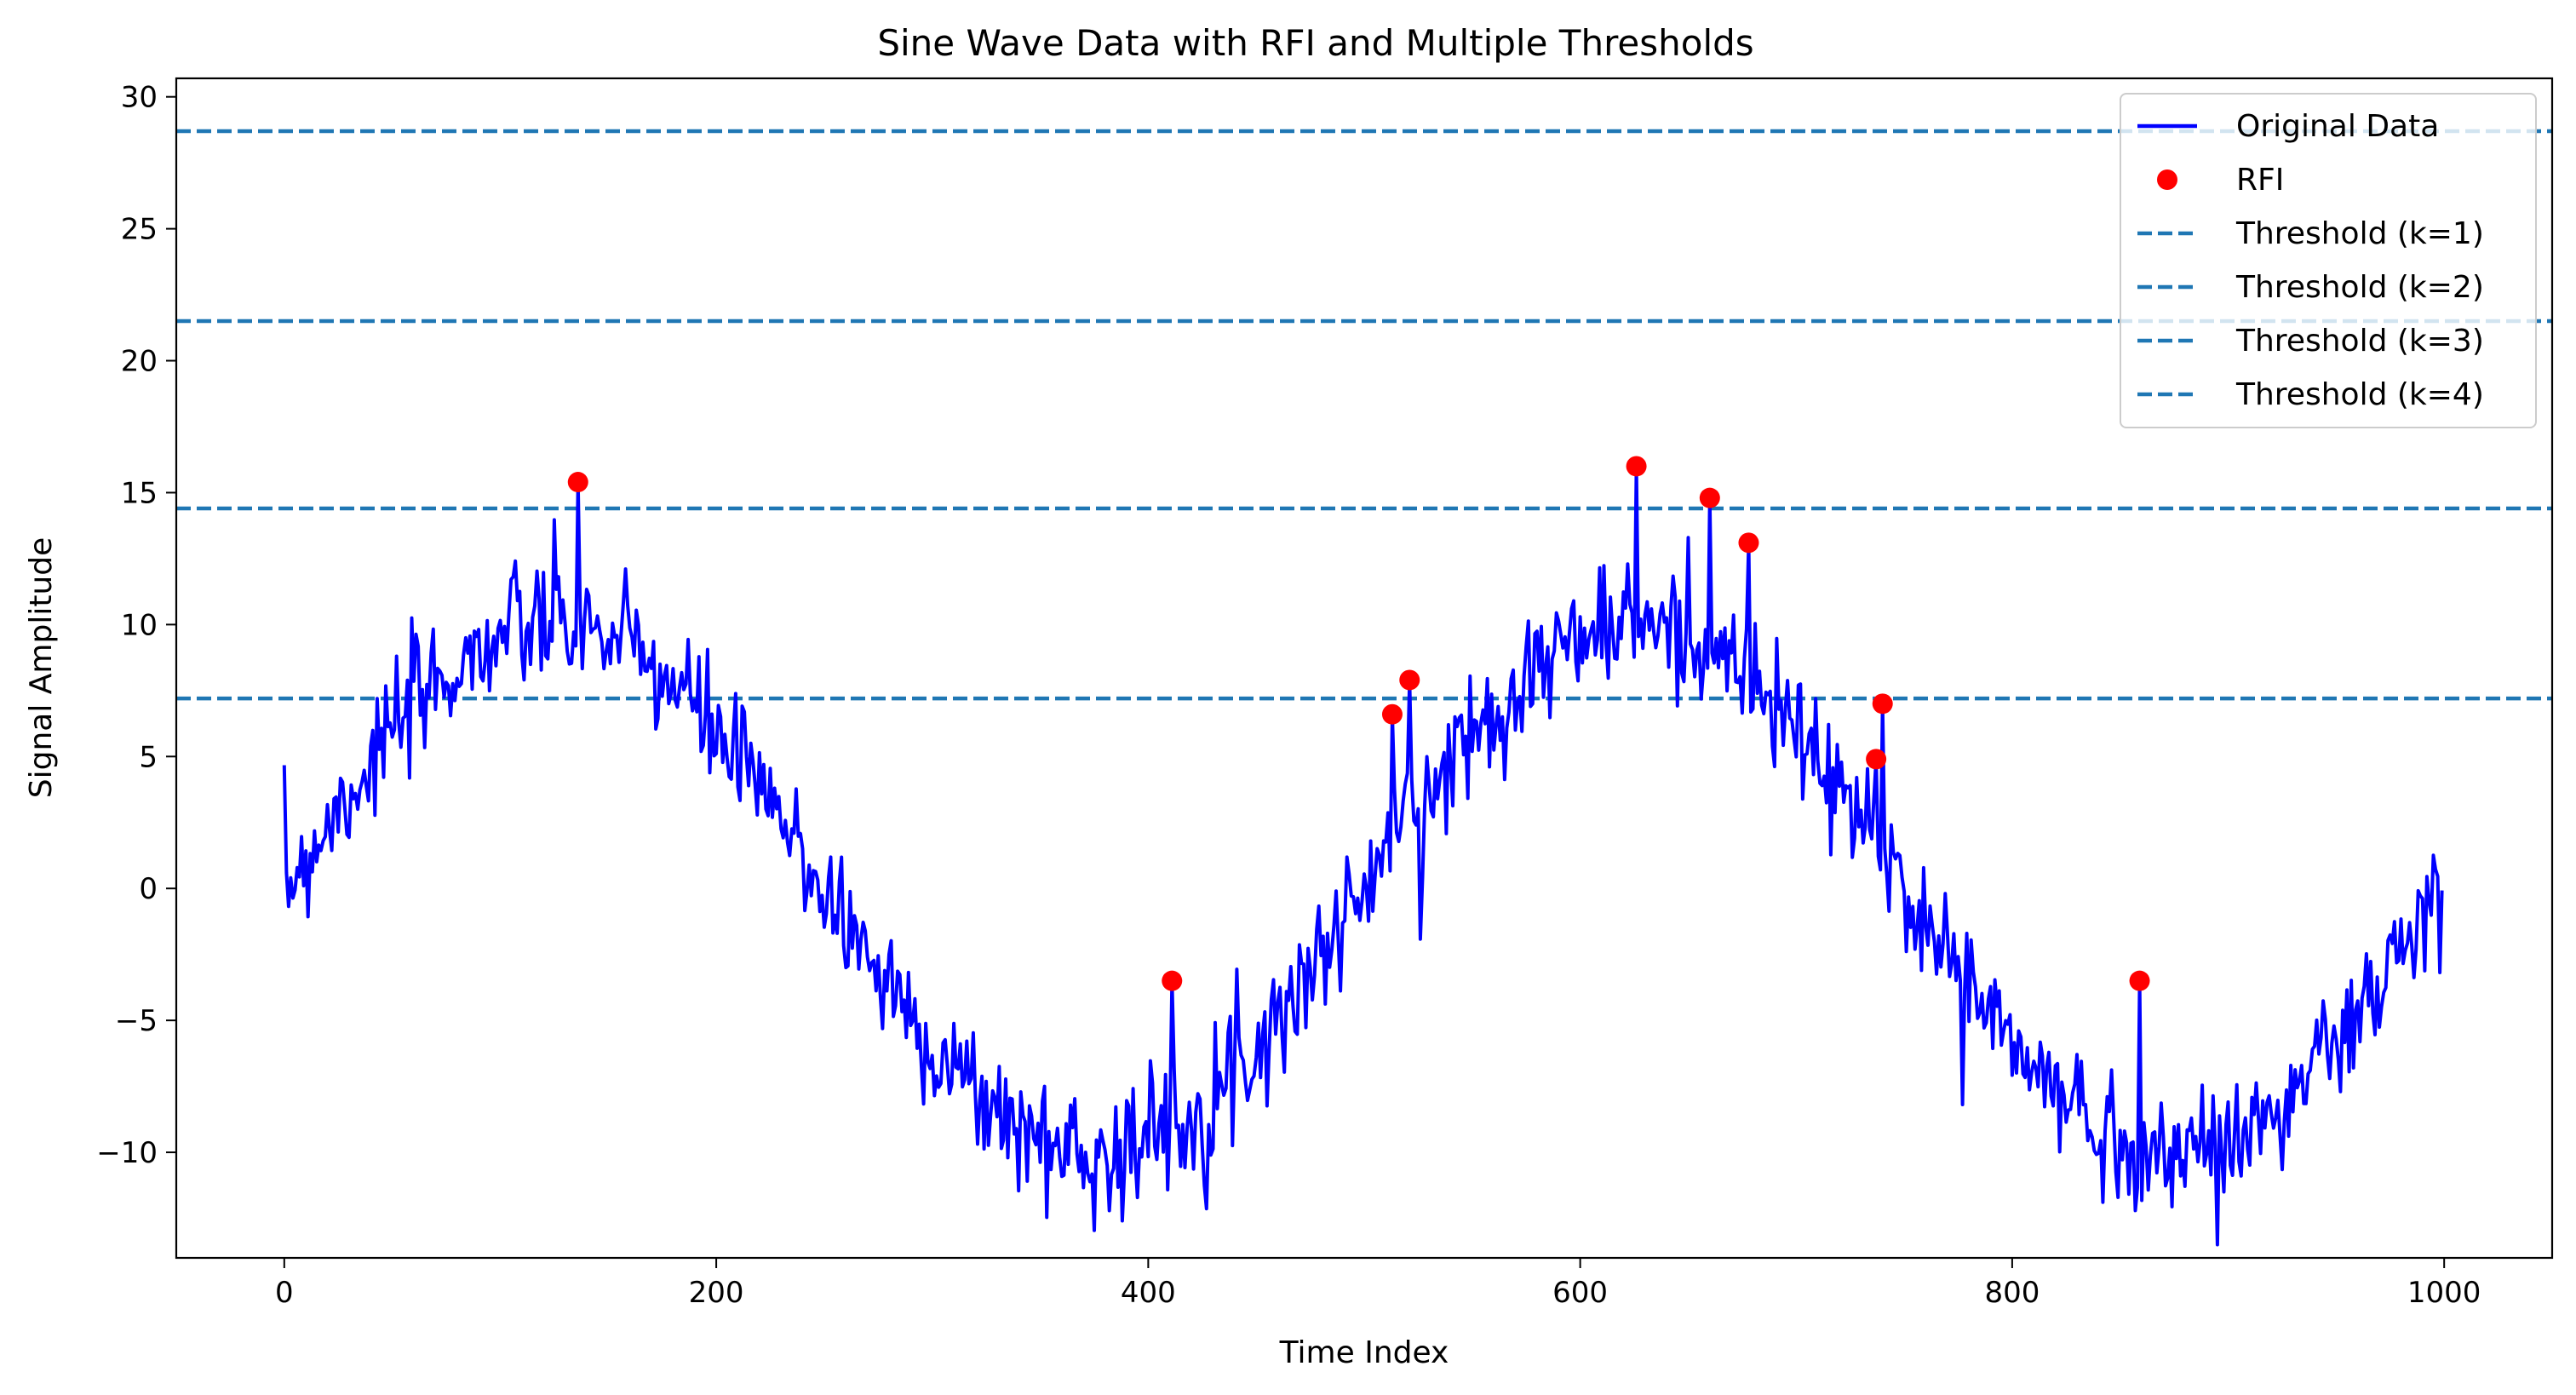 This screenshot has width=2576, height=1395. I want to click on y-axis: −10 −5 0 5 10 15 20 25 30, so click(136, 625).